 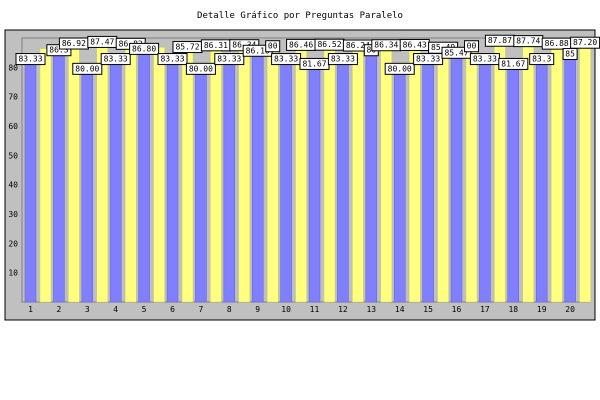 I want to click on data-label: 86.88, so click(x=556, y=43).